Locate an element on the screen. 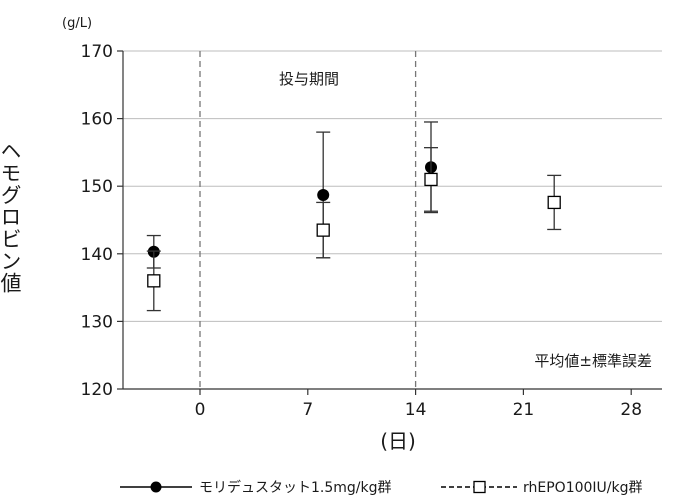 The width and height of the screenshot is (675, 497). legend-item-rhepo: rhEPO100IU/kg群 is located at coordinates (542, 488).